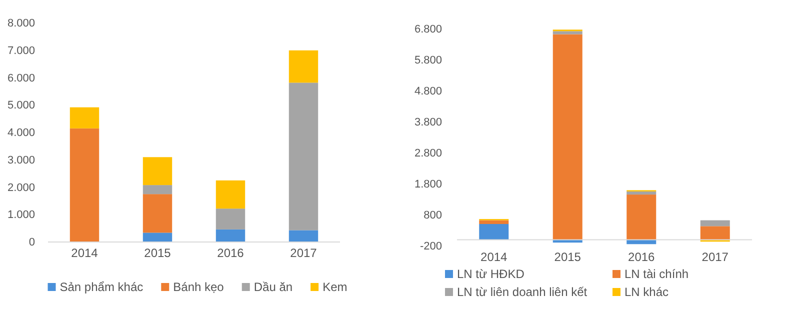 The height and width of the screenshot is (326, 790). I want to click on y-tick-label: 7.000, so click(21, 50).